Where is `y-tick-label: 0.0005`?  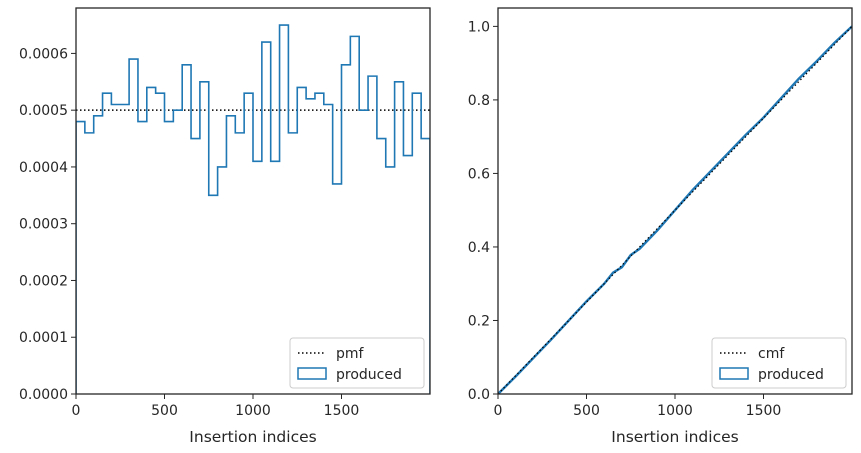
y-tick-label: 0.0005 is located at coordinates (43, 111).